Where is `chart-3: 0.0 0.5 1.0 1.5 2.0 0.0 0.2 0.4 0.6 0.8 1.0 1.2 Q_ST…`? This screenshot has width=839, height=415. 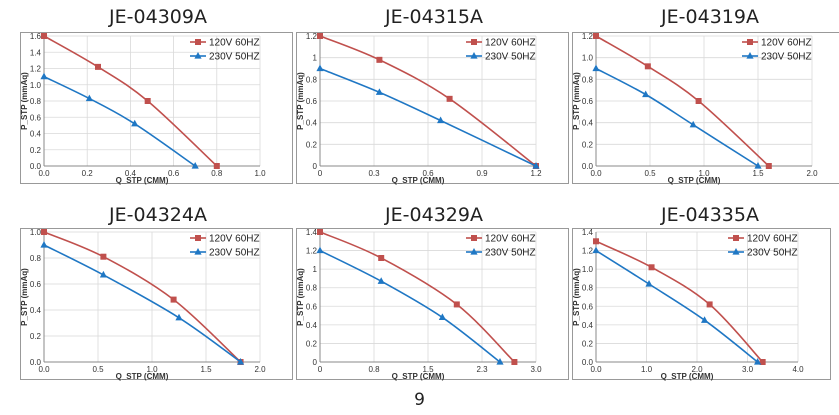
chart-3: 0.0 0.5 1.0 1.5 2.0 0.0 0.2 0.4 0.6 0.8 1.0 1.2 Q_ST… is located at coordinates (705, 108).